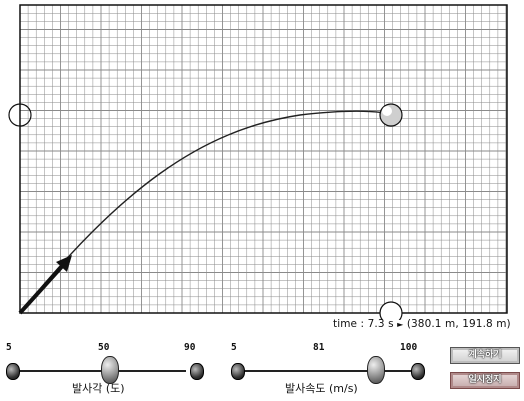 Image resolution: width=524 pixels, height=401 pixels. I want to click on time-position-readout: time : 7.3 s ► (380.1 m, 191.8 m), so click(422, 324).